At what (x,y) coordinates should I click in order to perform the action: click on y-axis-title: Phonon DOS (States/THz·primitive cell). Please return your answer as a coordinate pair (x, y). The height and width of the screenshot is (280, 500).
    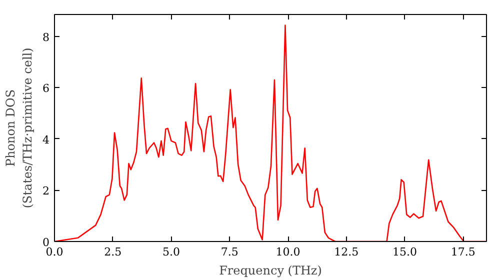
    Looking at the image, I should click on (19, 128).